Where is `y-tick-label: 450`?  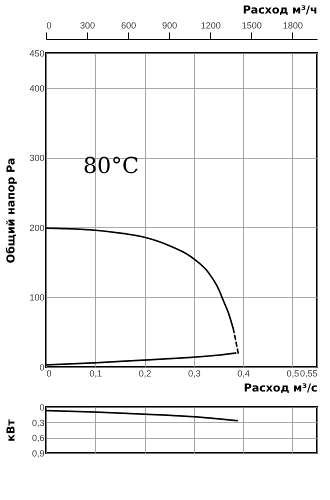 y-tick-label: 450 is located at coordinates (36, 53).